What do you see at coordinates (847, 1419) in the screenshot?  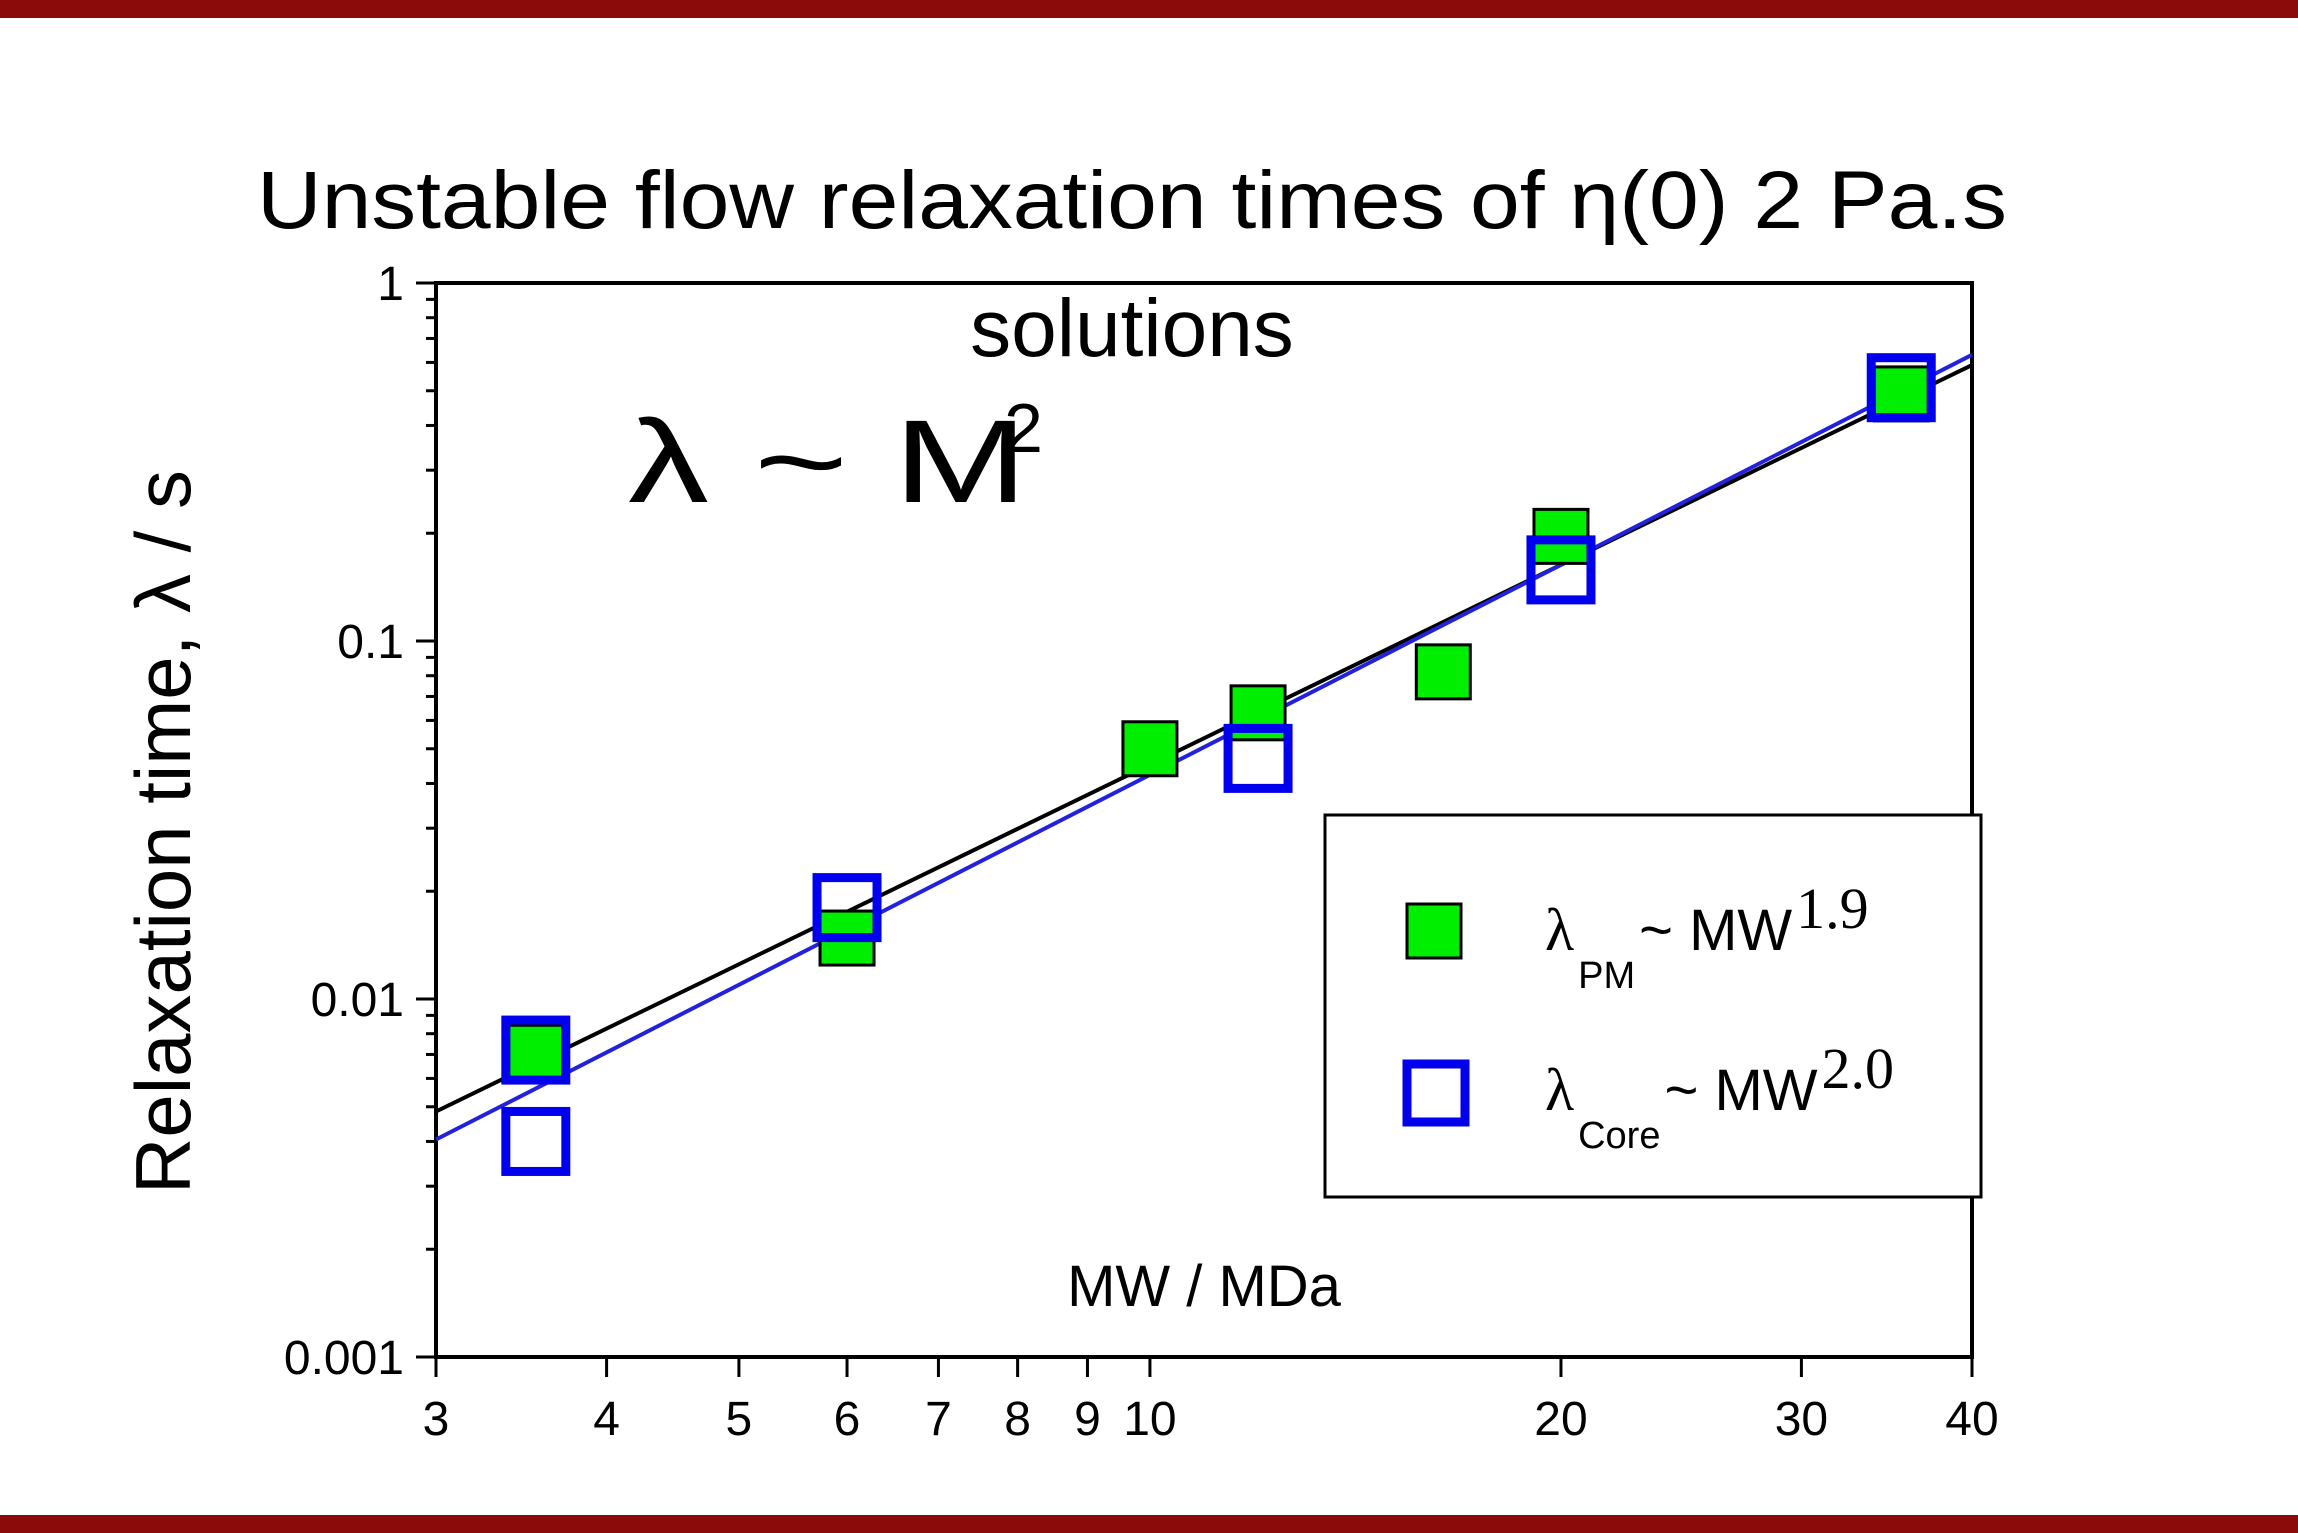 I see `x-tick-label: 6` at bounding box center [847, 1419].